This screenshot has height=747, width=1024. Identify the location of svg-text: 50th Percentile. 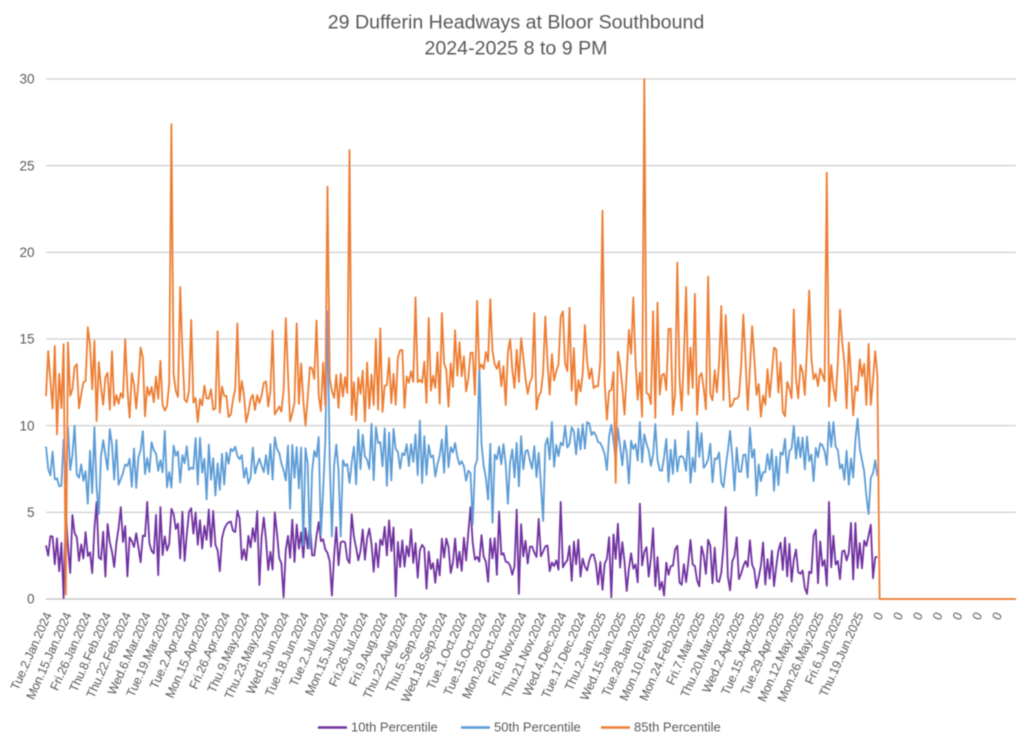
(537, 727).